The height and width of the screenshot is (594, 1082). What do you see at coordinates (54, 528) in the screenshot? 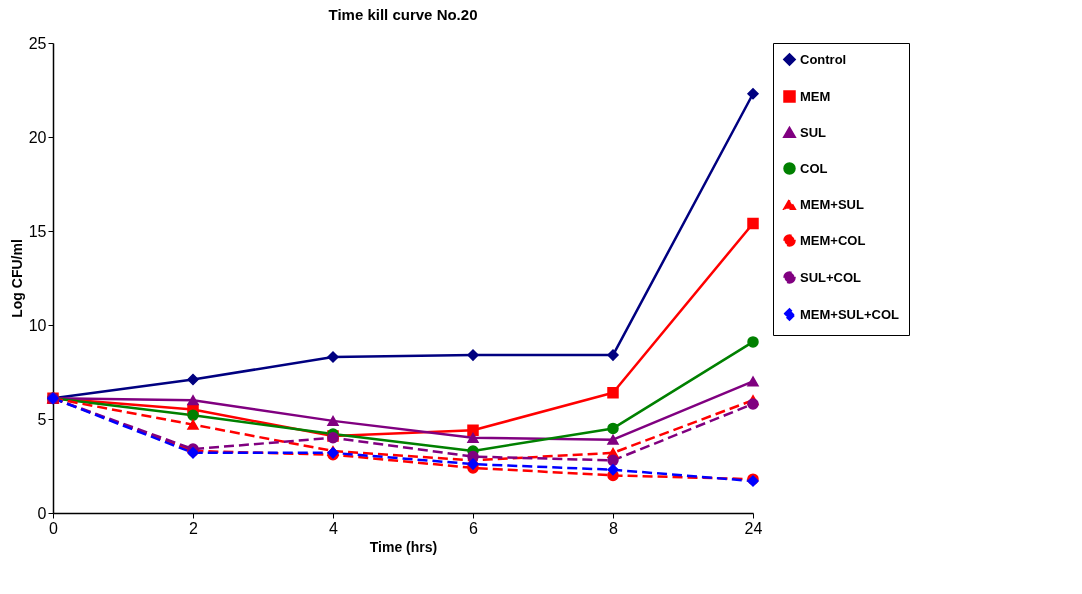
I see `x-tick-label: 0` at bounding box center [54, 528].